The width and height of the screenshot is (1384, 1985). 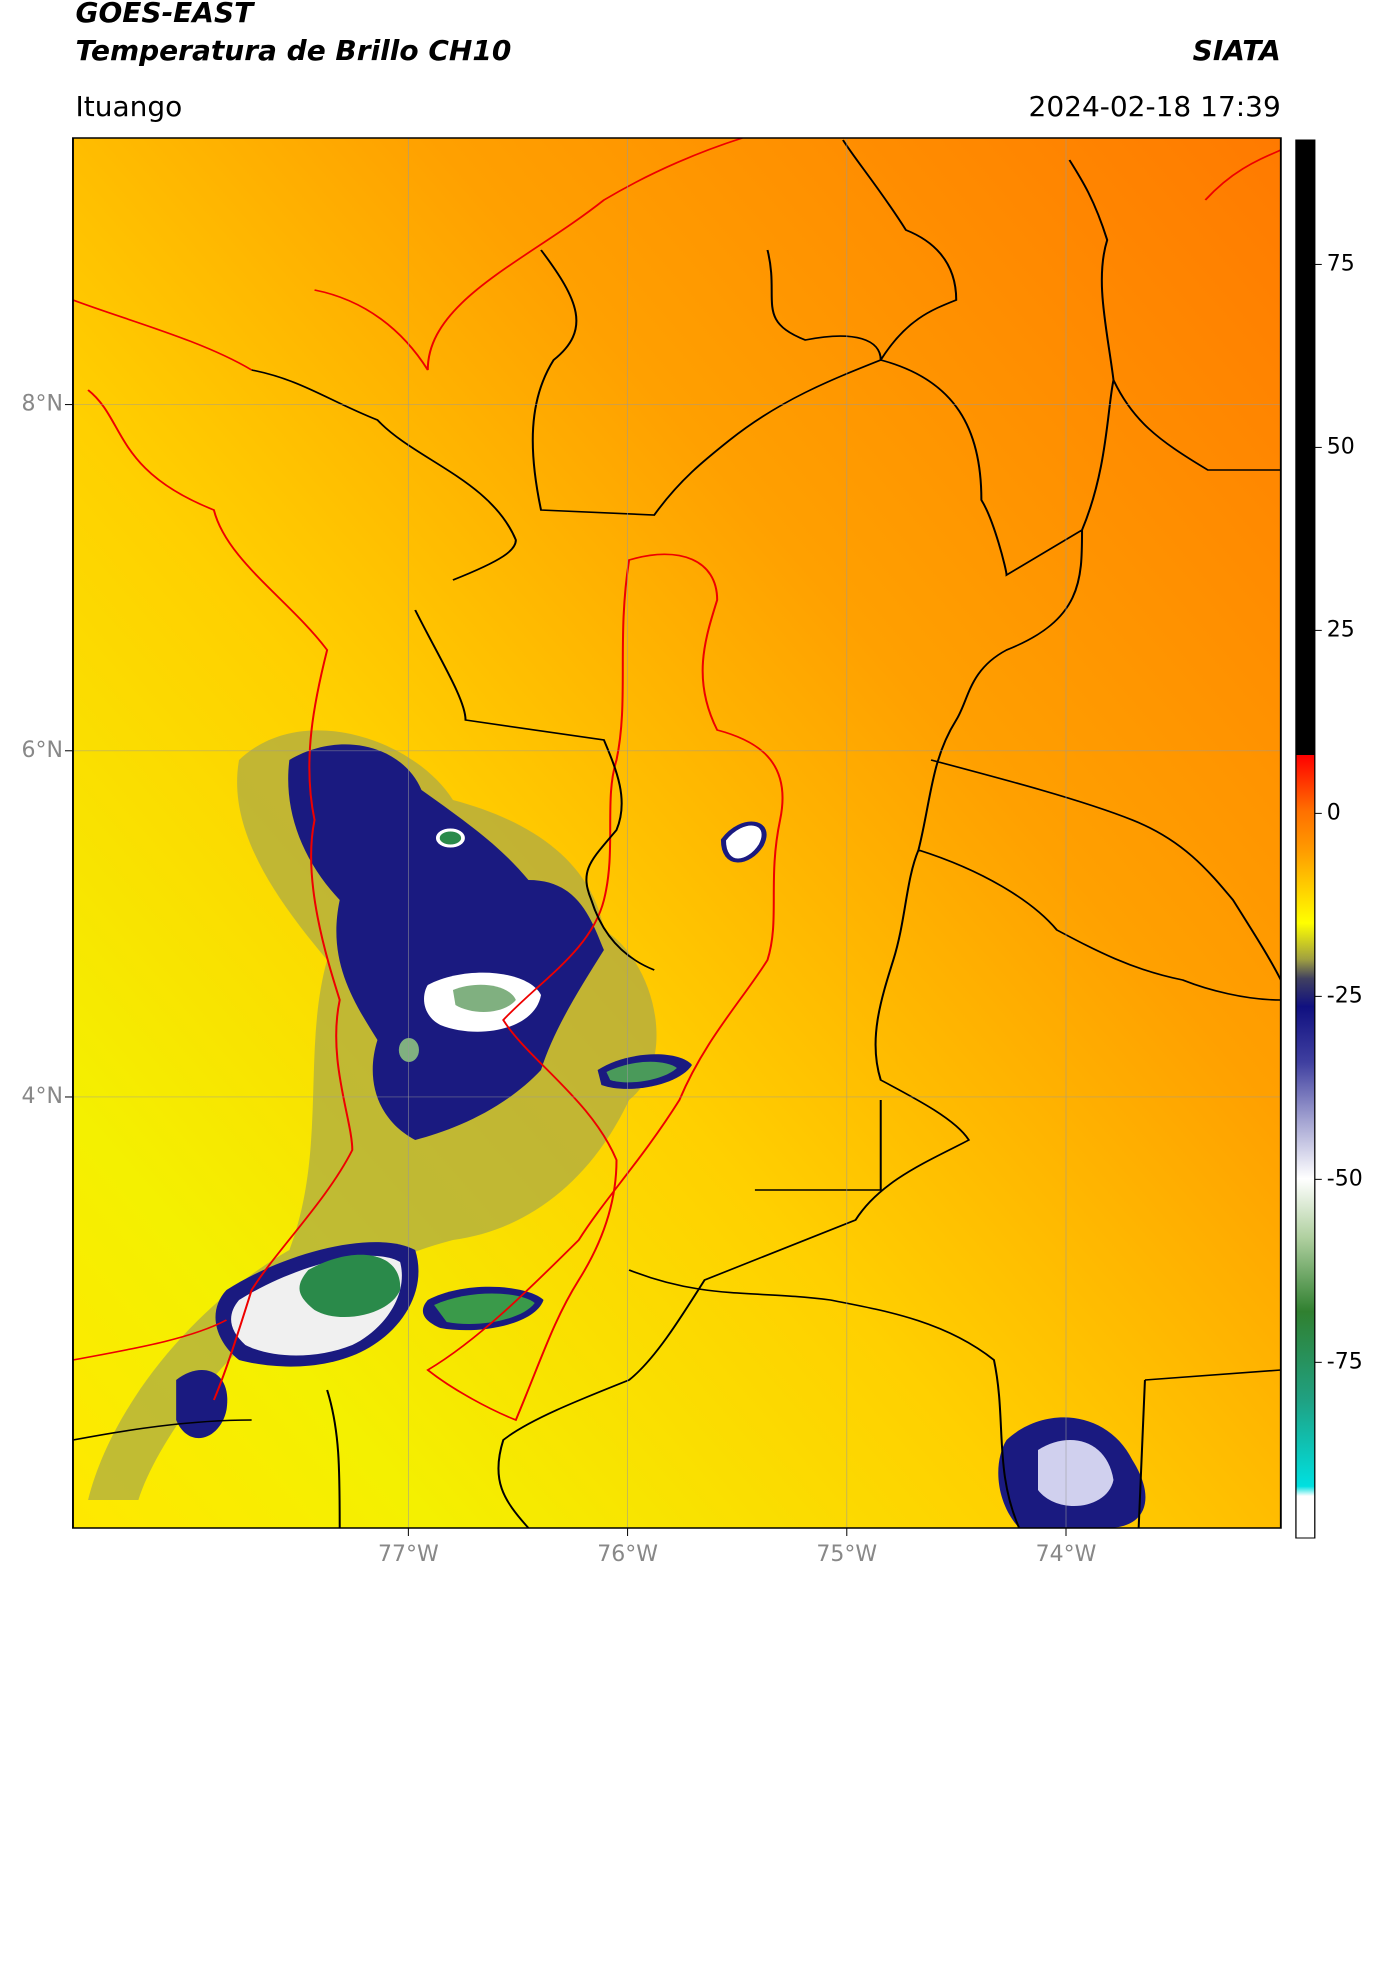 What do you see at coordinates (1237, 50) in the screenshot?
I see `source: SIATA` at bounding box center [1237, 50].